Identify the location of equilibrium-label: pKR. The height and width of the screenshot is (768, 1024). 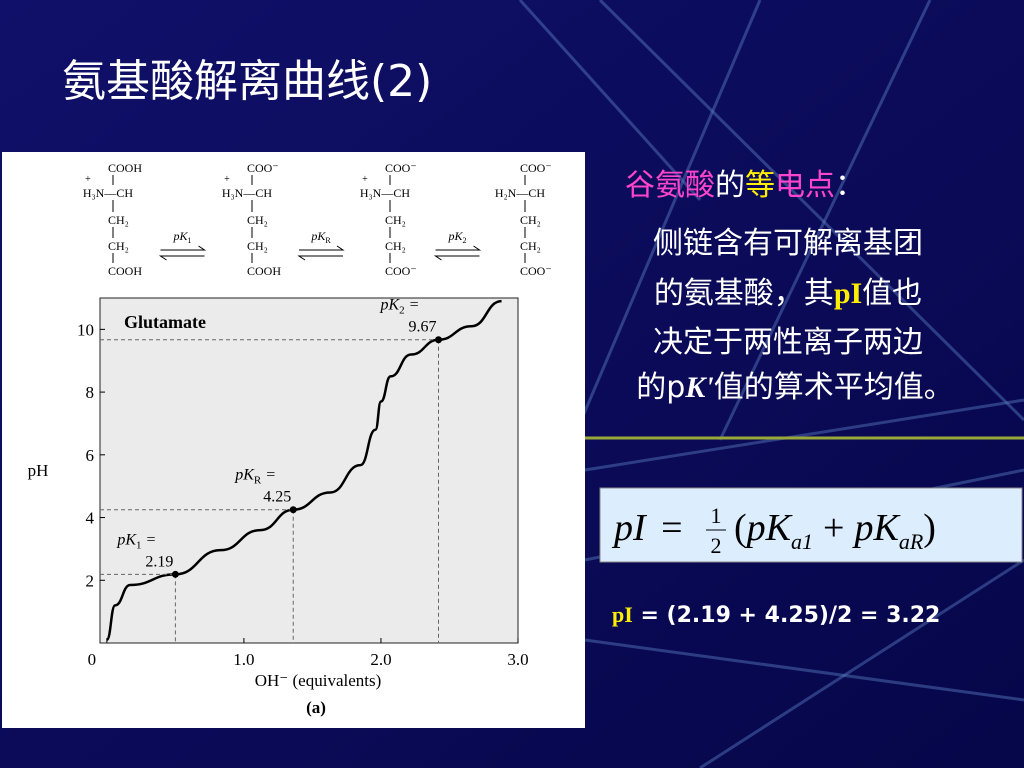
(320, 237).